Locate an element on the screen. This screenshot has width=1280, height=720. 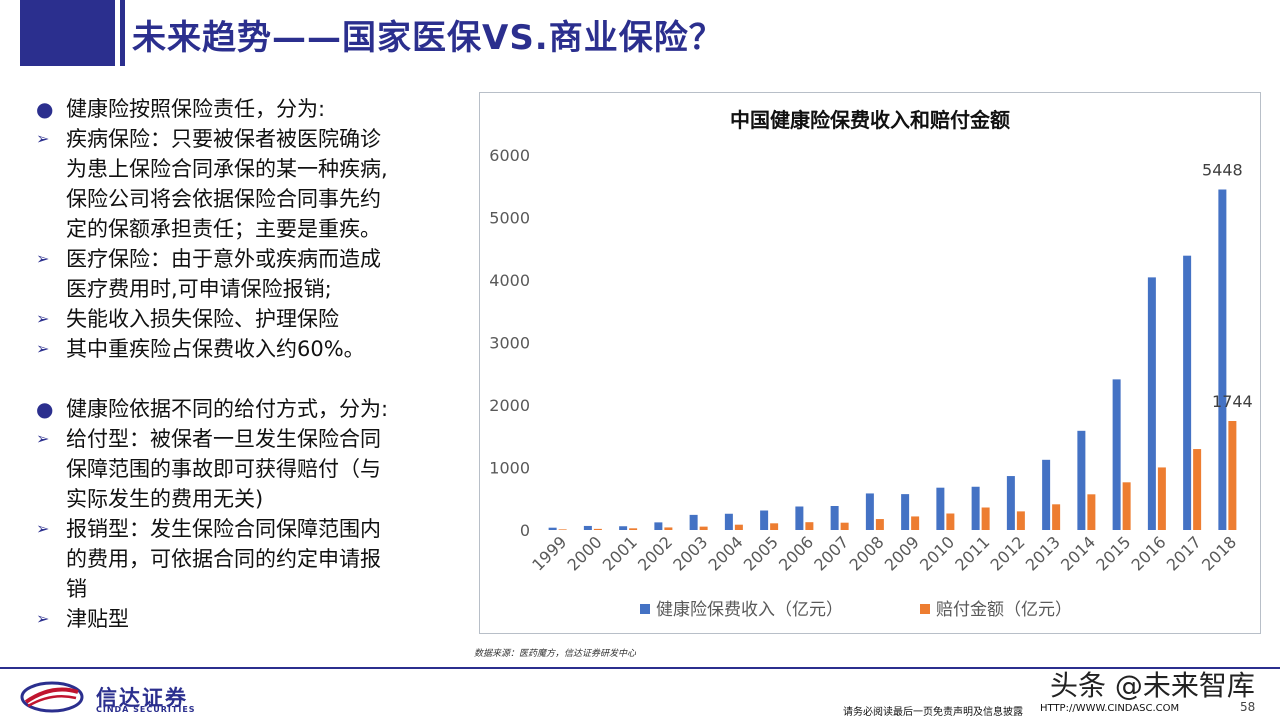
disclaimer-link: 请务必阅读最后一页免责声明及信息披露 is located at coordinates (933, 712).